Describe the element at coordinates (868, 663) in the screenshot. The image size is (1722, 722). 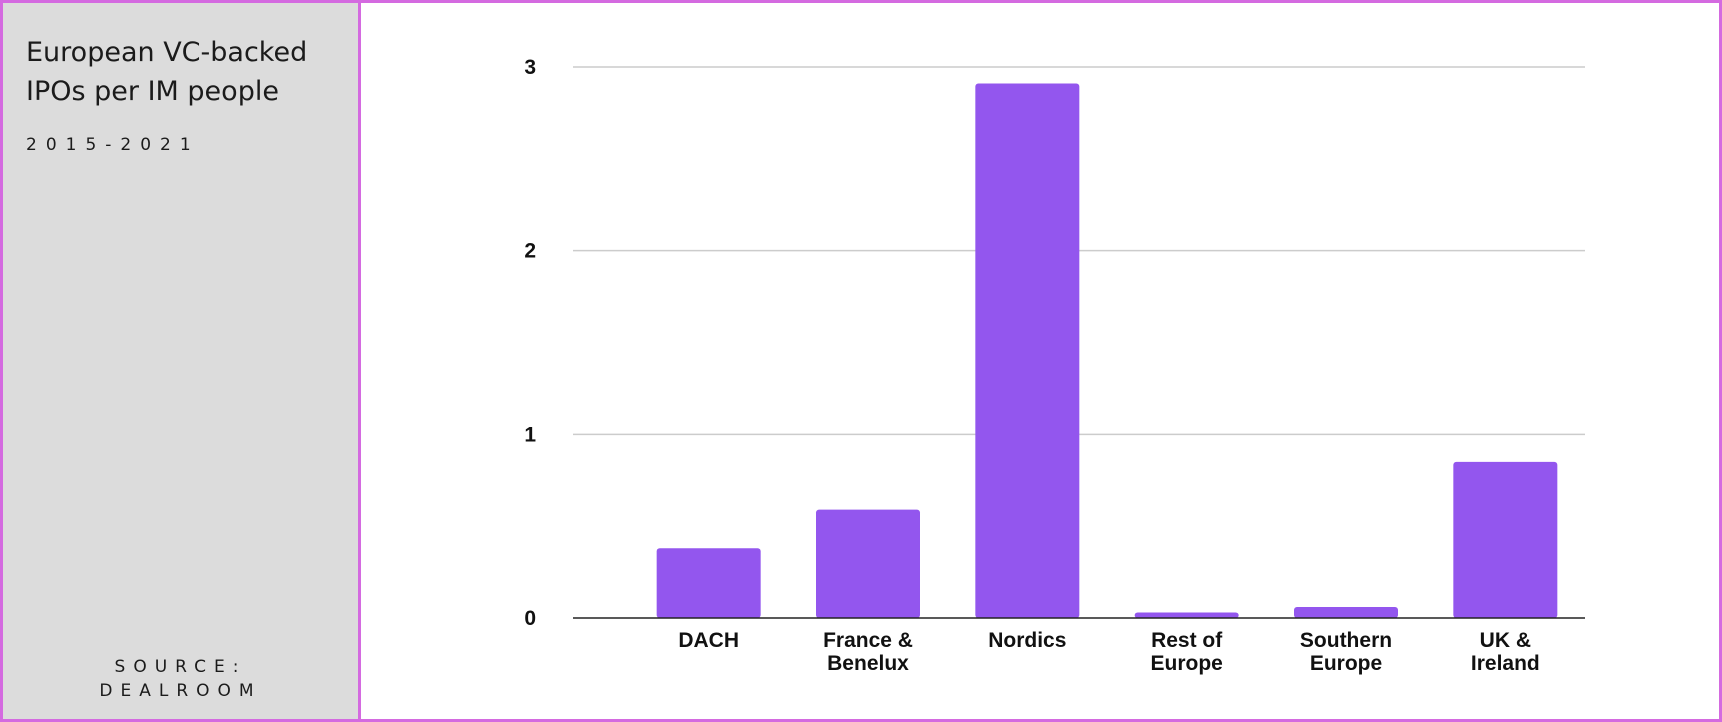
I see `x-tick-label: Benelux` at that location.